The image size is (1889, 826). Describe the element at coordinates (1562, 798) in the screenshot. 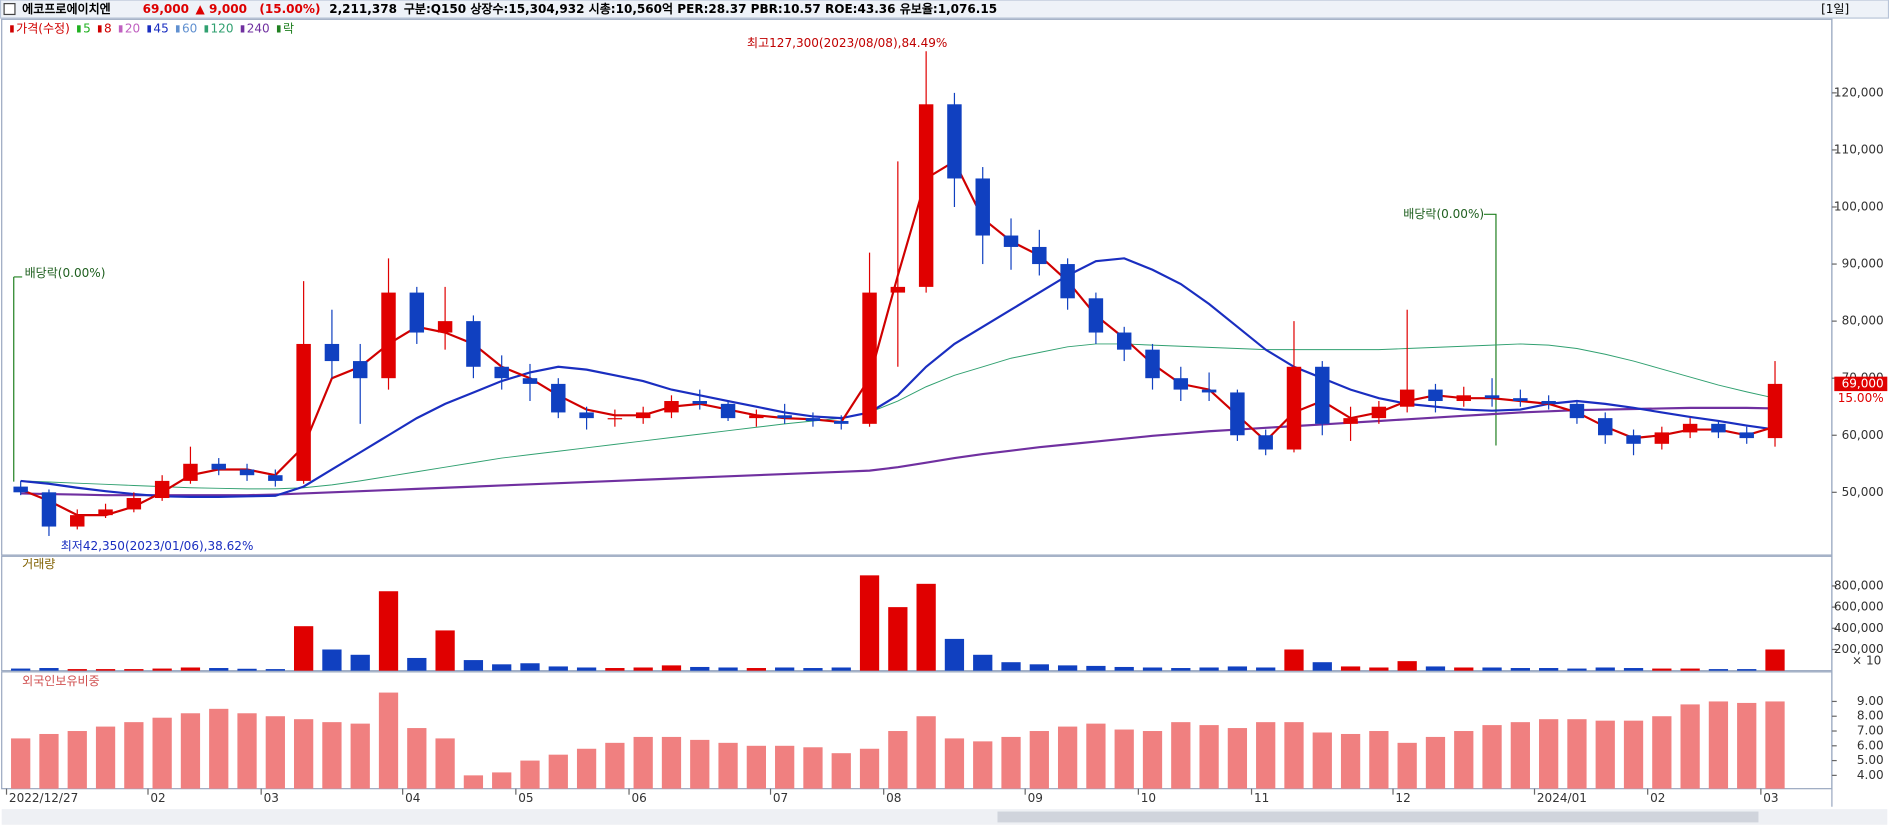

I see `x-tick-label: 2024/01` at that location.